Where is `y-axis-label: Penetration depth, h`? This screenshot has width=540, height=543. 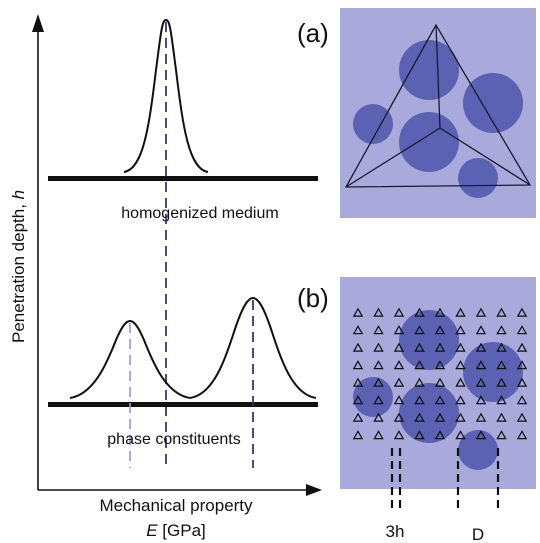
y-axis-label: Penetration depth, h is located at coordinates (18, 266).